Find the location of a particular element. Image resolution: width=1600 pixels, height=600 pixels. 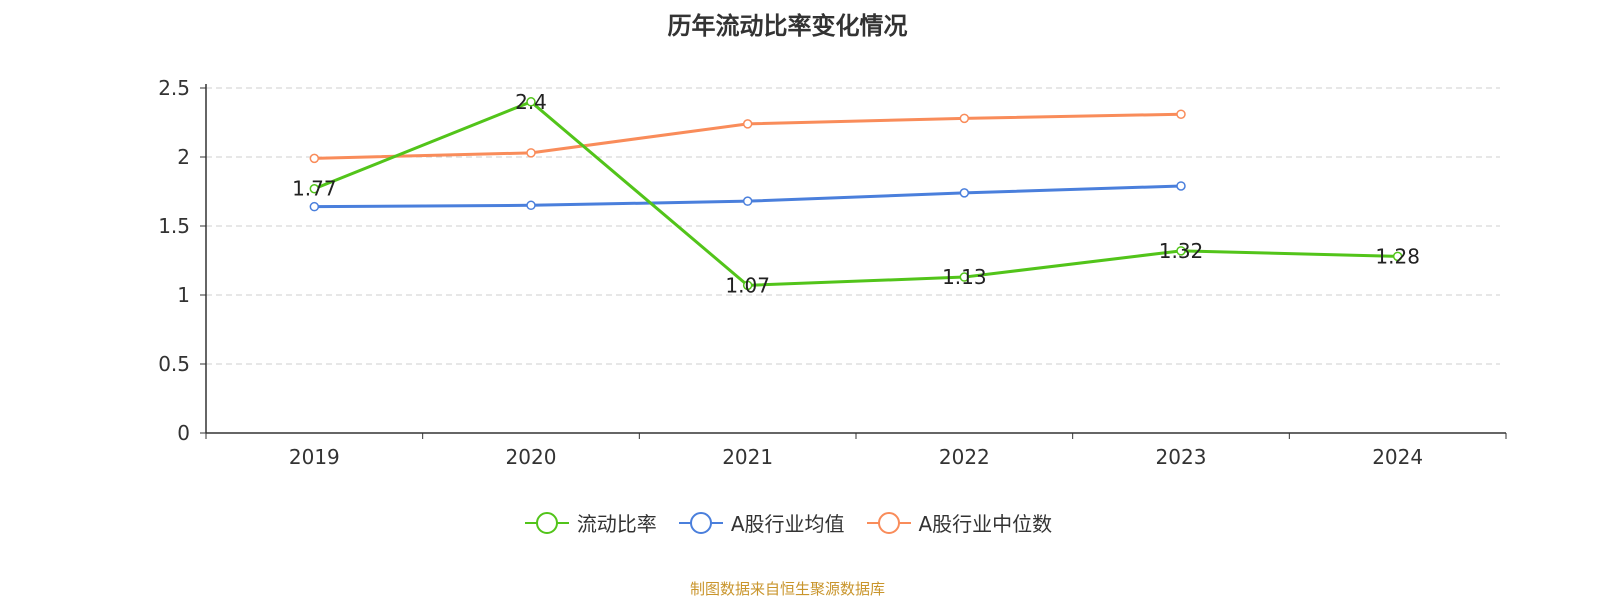

data-label: 1.28 is located at coordinates (1397, 256).